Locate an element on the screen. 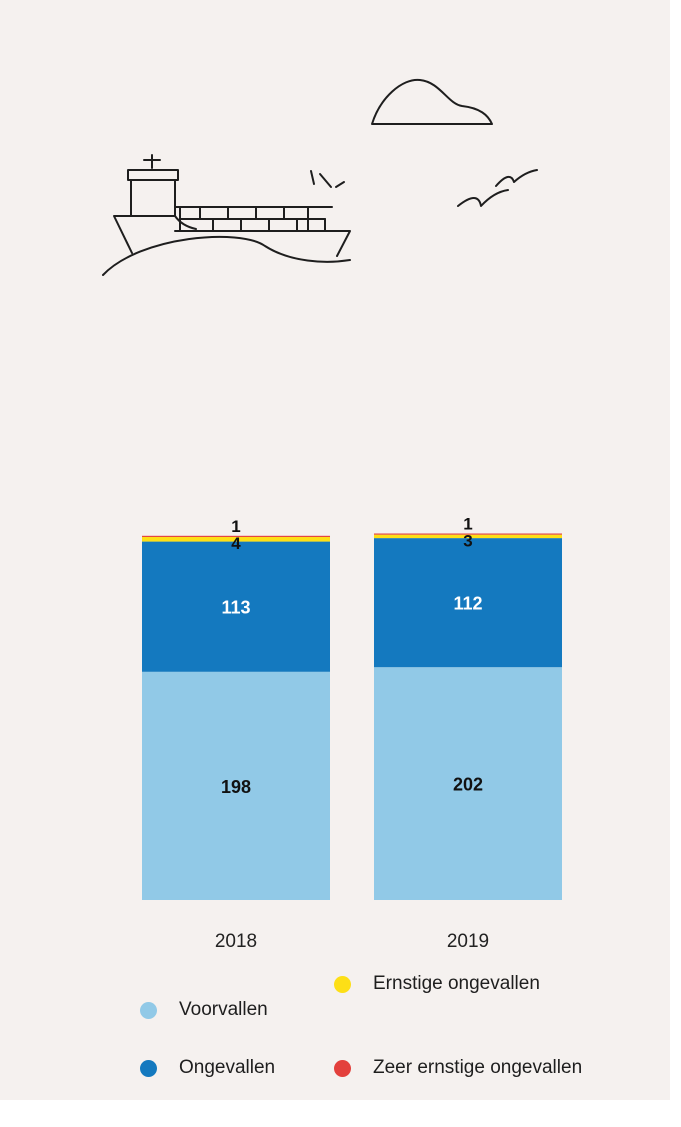  legend-item-ongevallen: Ongevallen is located at coordinates (207, 1068).